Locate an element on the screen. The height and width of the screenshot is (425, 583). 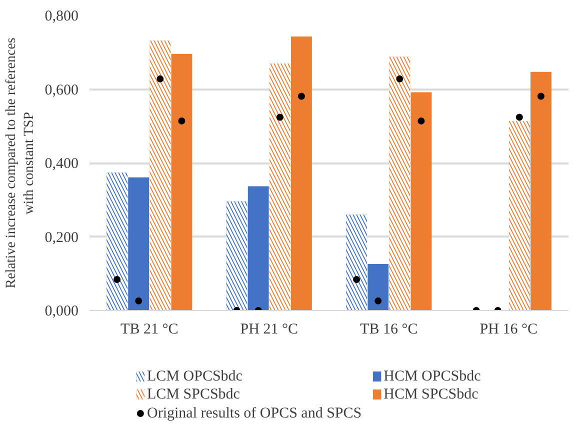
legend-label: LCM SPCSbdc is located at coordinates (193, 394).